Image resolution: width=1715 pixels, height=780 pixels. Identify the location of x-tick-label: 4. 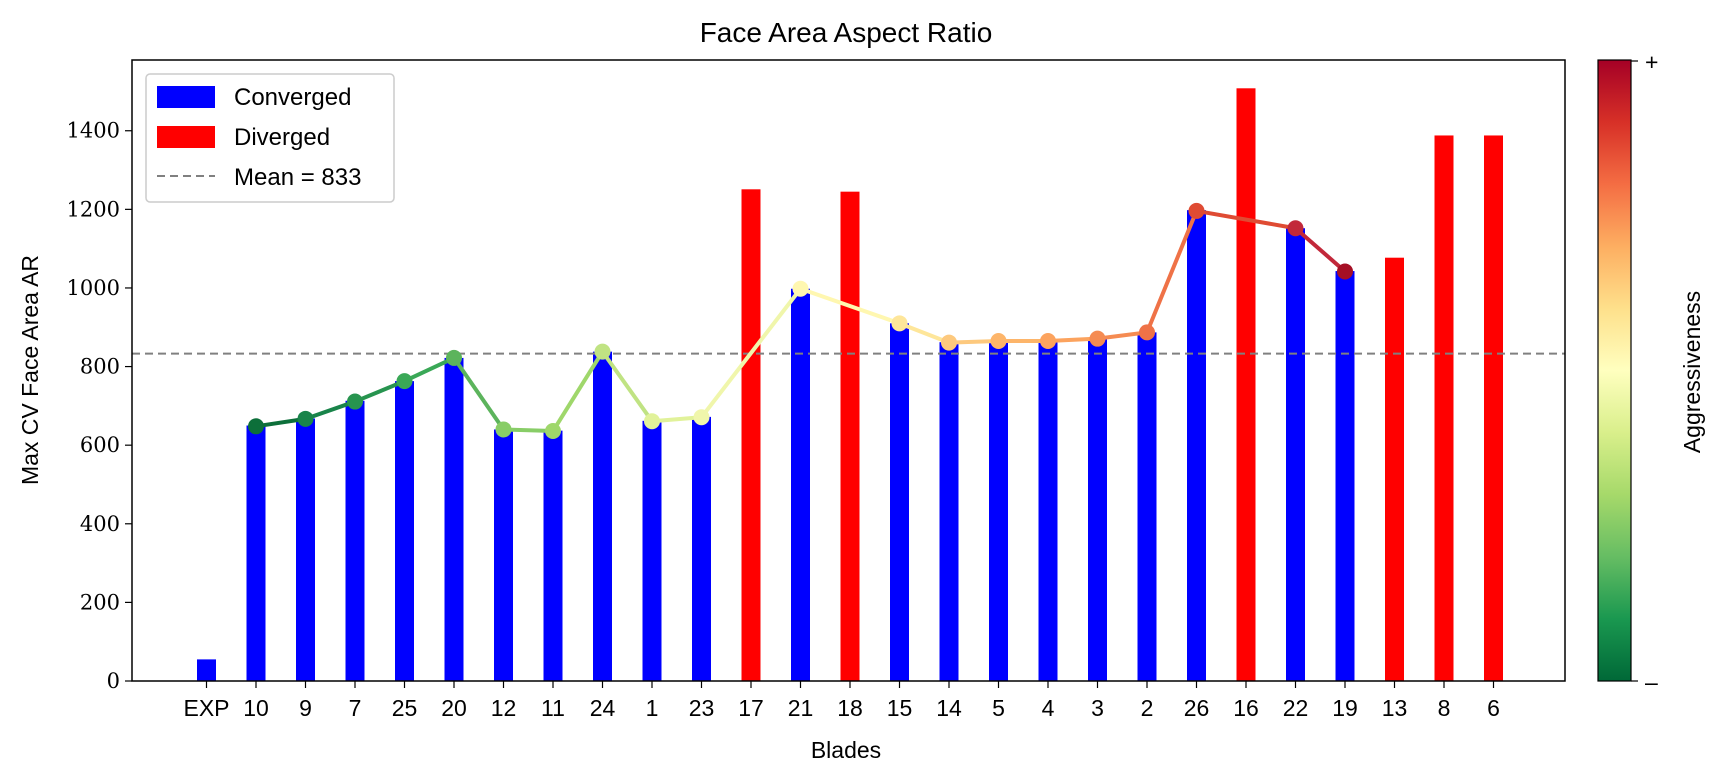
(1048, 708).